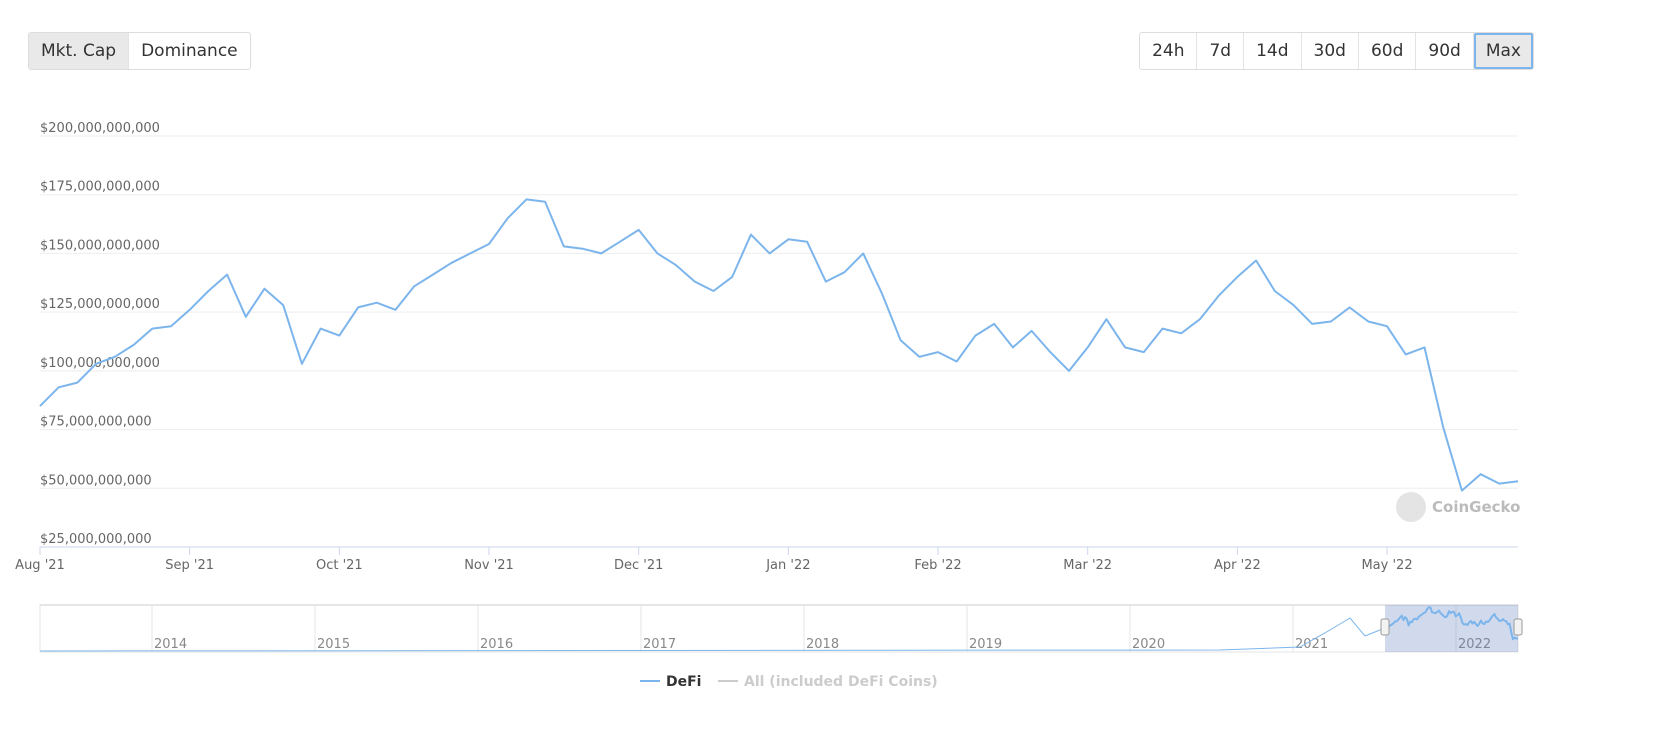  What do you see at coordinates (1311, 644) in the screenshot?
I see `navigator-year: 2021` at bounding box center [1311, 644].